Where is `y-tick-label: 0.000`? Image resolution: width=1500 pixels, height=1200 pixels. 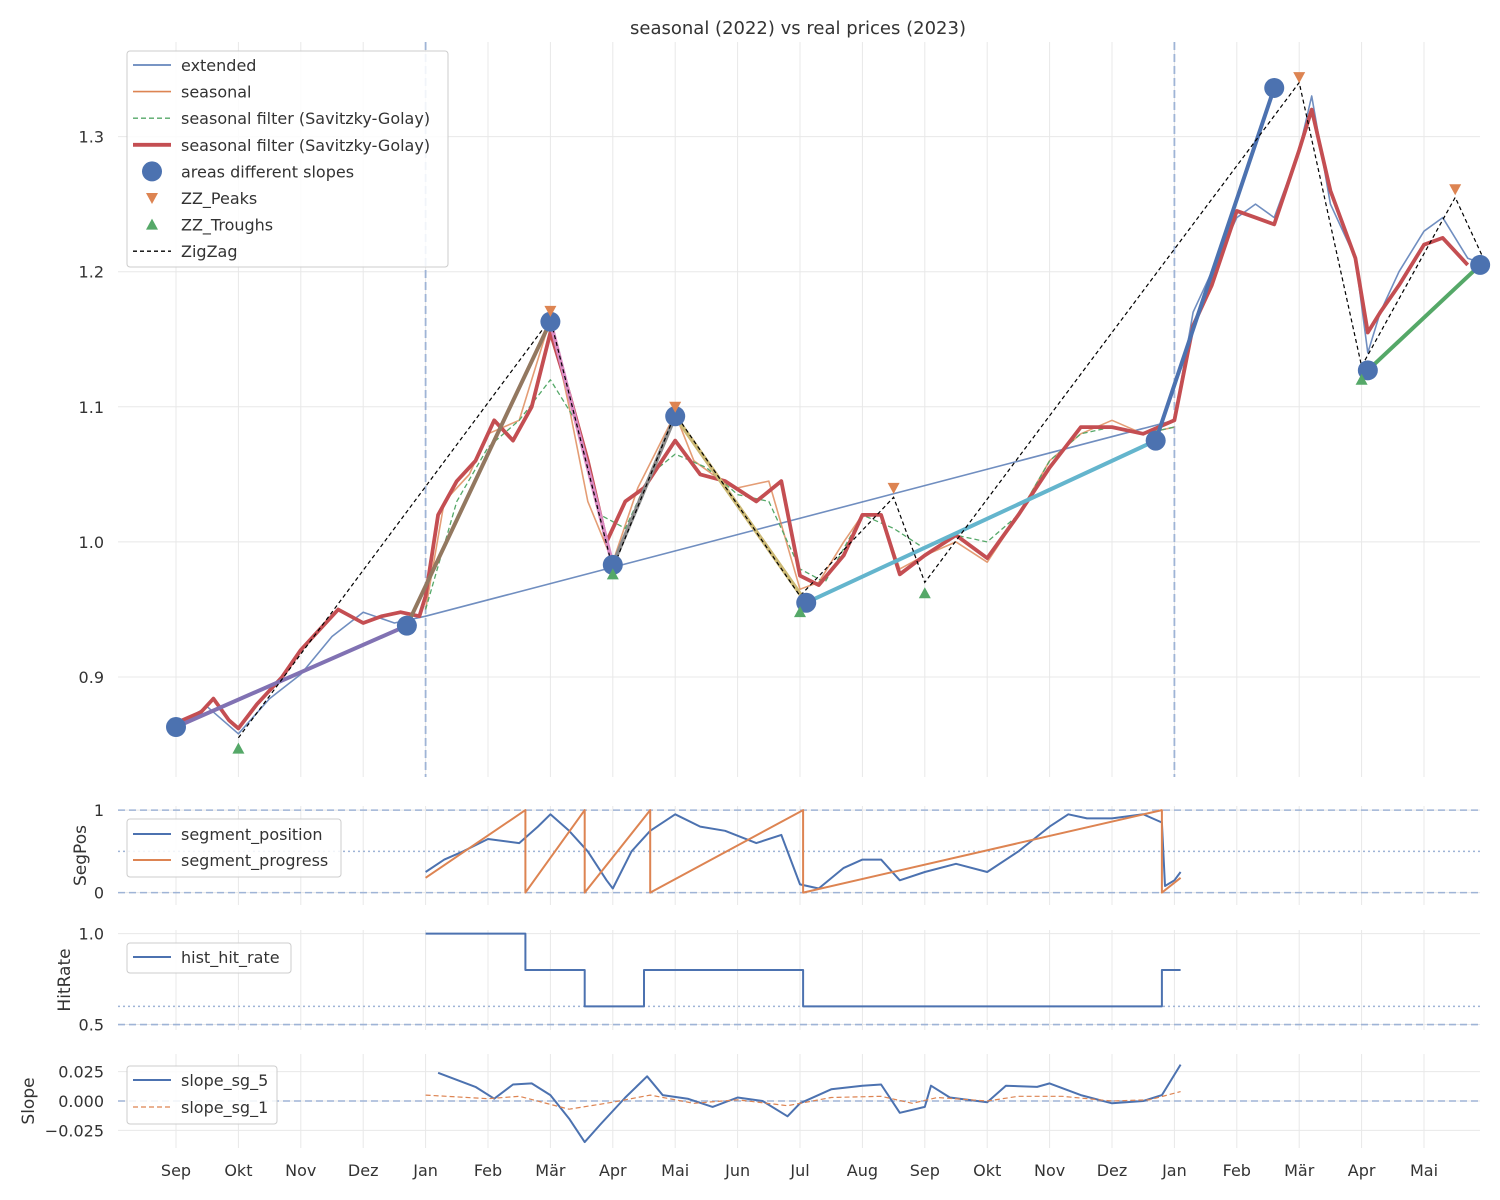 y-tick-label: 0.000 is located at coordinates (81, 1101).